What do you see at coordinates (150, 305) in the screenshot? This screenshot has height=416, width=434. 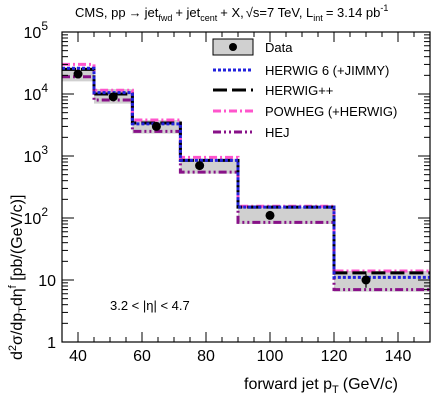 I see `eta-range-annotation: 3.2 < |η| < 4.7` at bounding box center [150, 305].